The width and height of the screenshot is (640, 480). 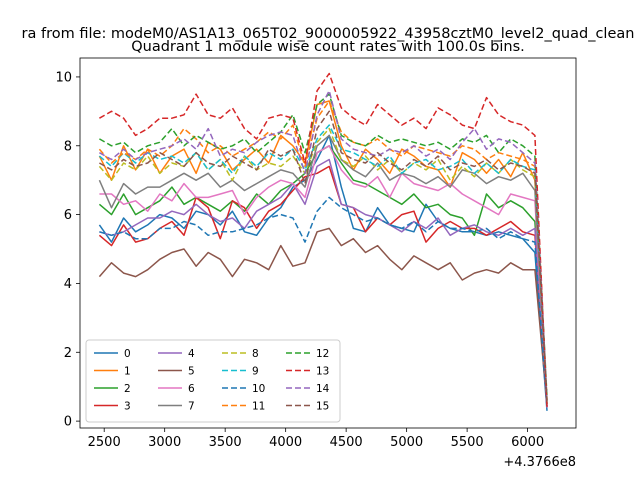 I want to click on legend-label-5: 5, so click(x=191, y=372).